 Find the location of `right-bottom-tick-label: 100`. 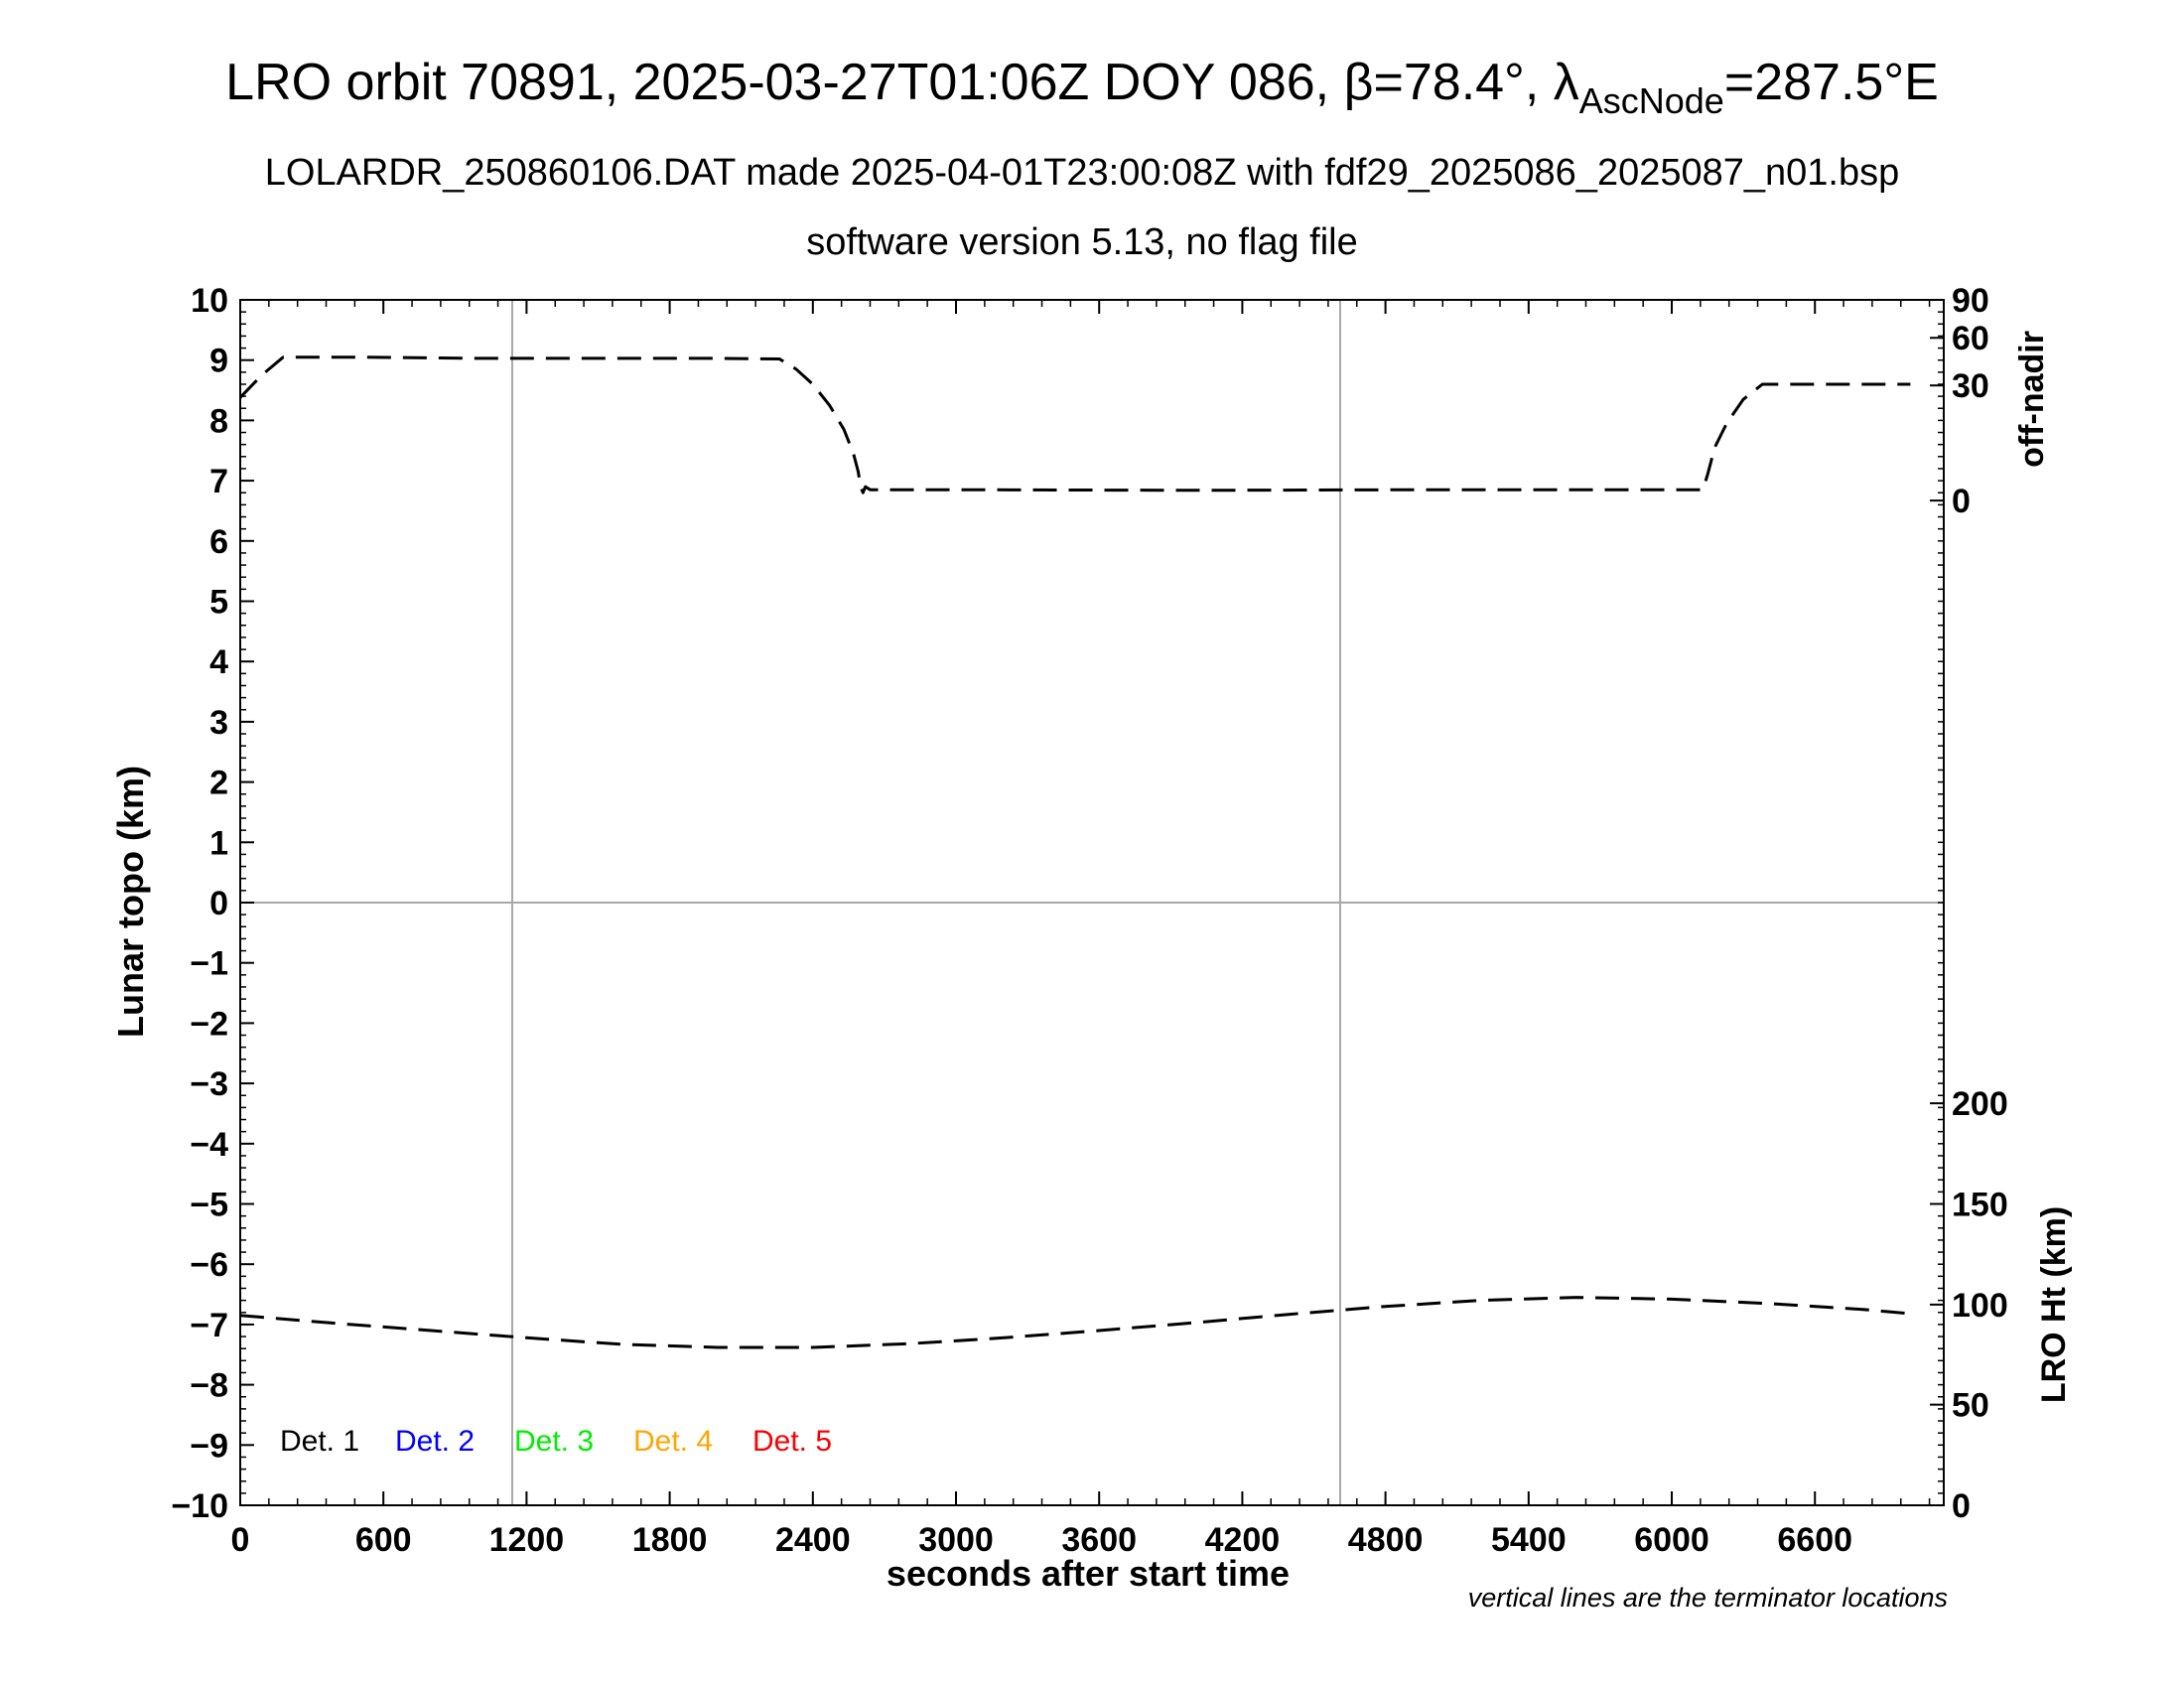

right-bottom-tick-label: 100 is located at coordinates (1980, 1306).